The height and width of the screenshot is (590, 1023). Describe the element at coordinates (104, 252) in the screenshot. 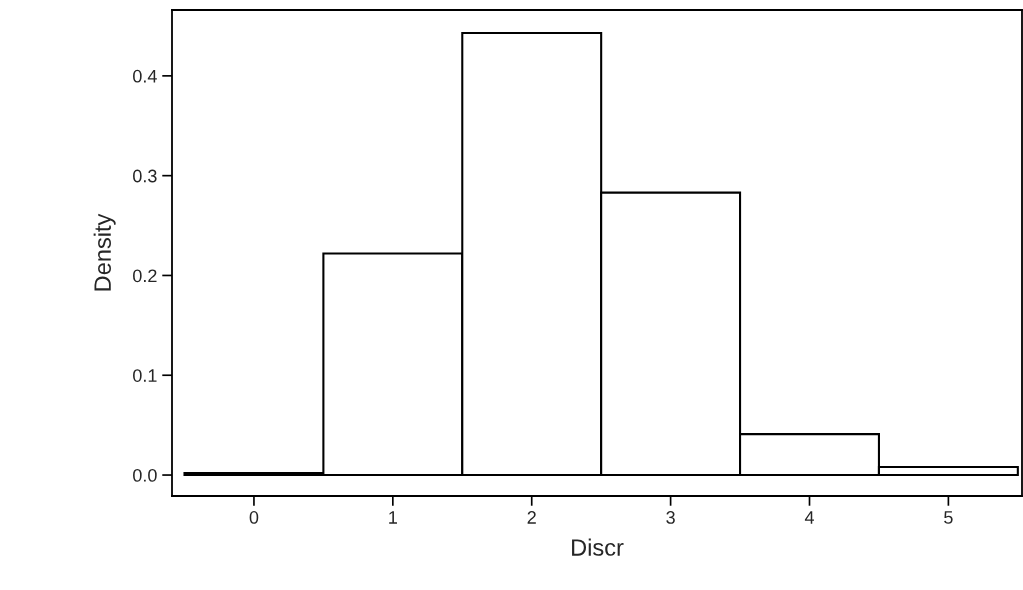

I see `y-axis-title: Density` at that location.